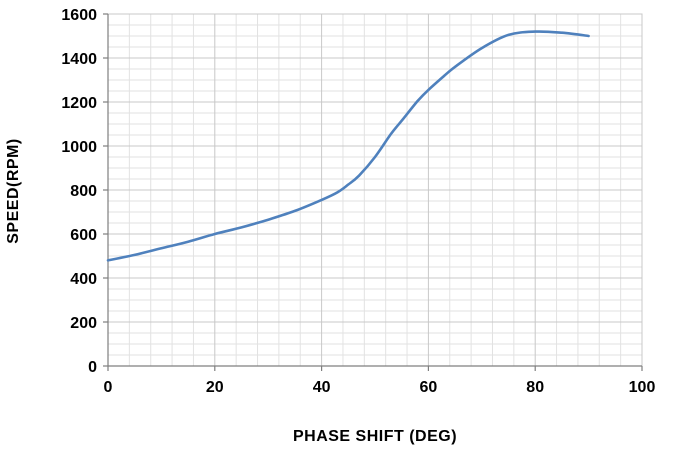 This screenshot has height=458, width=675. Describe the element at coordinates (108, 387) in the screenshot. I see `x-tick-label: 0` at that location.